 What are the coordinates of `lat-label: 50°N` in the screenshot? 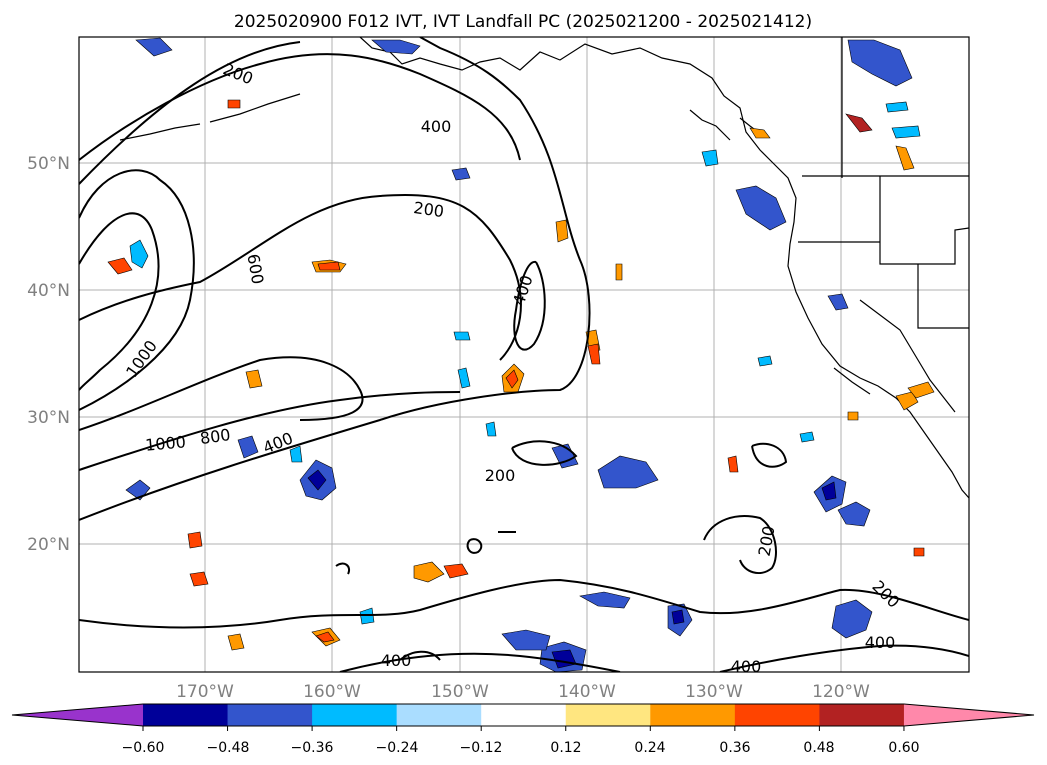 It's located at (48, 164).